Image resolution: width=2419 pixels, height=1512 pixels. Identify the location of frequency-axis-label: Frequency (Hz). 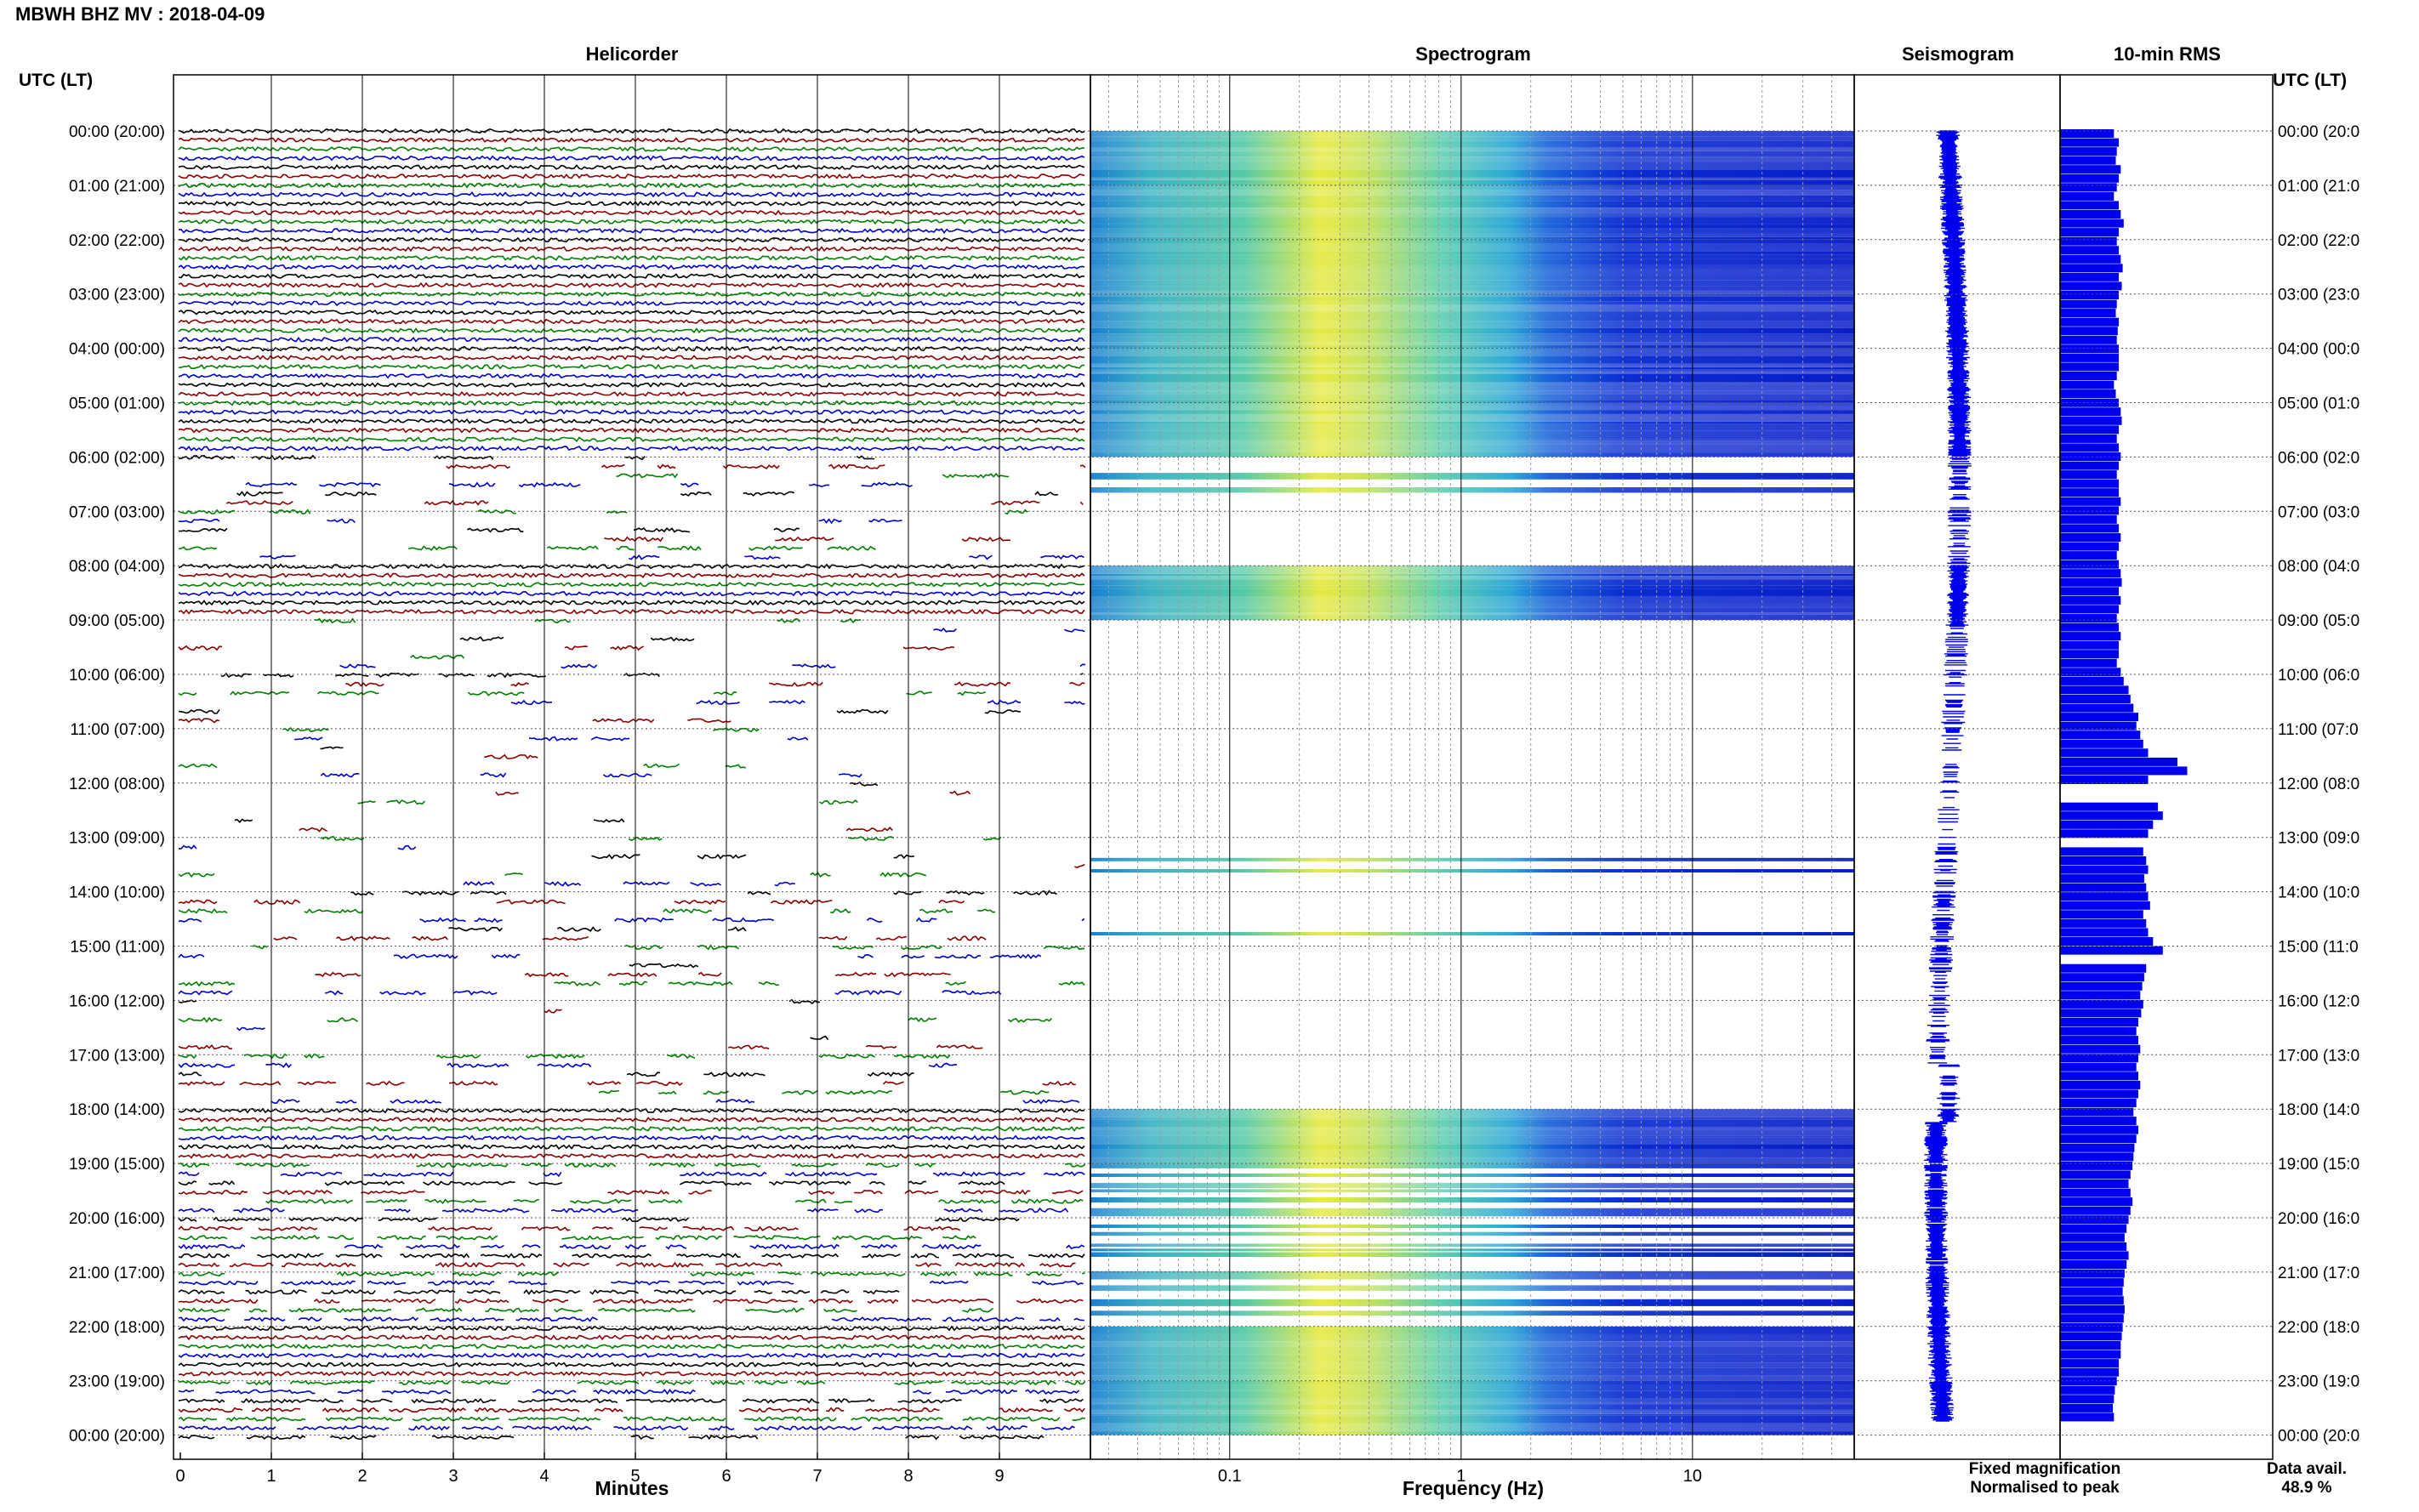
(1473, 1488).